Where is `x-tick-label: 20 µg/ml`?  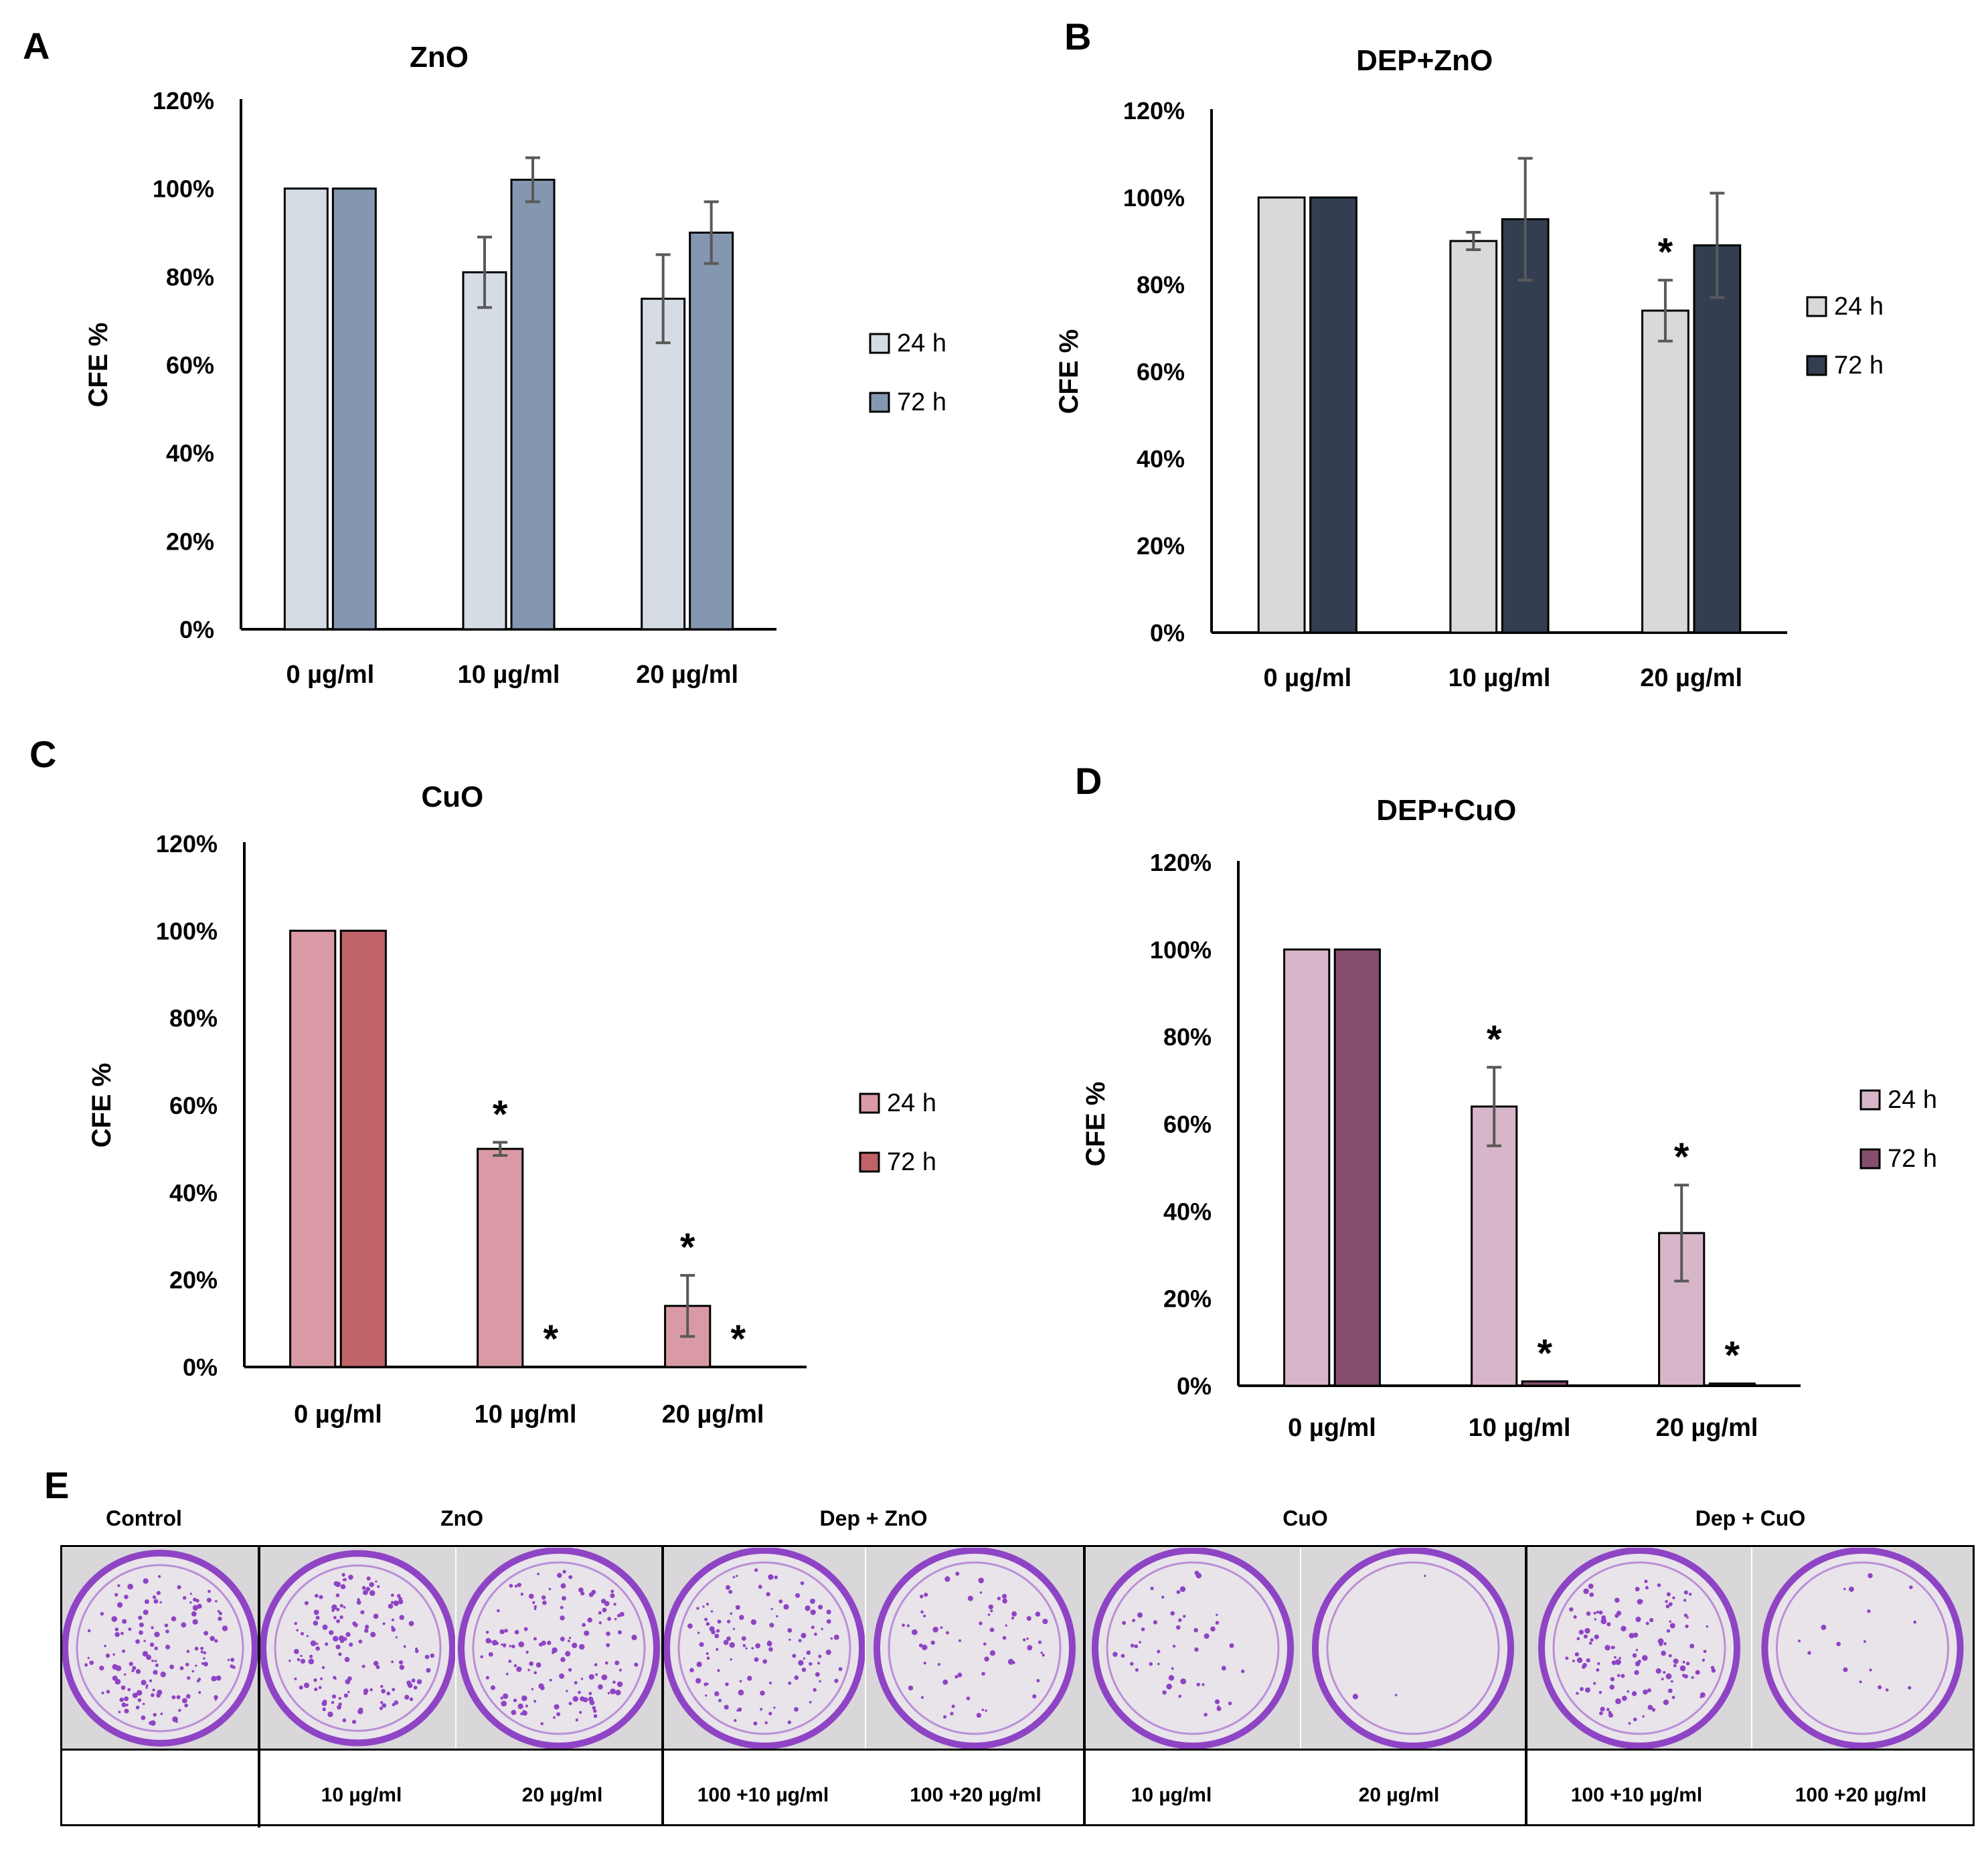 x-tick-label: 20 µg/ml is located at coordinates (687, 675).